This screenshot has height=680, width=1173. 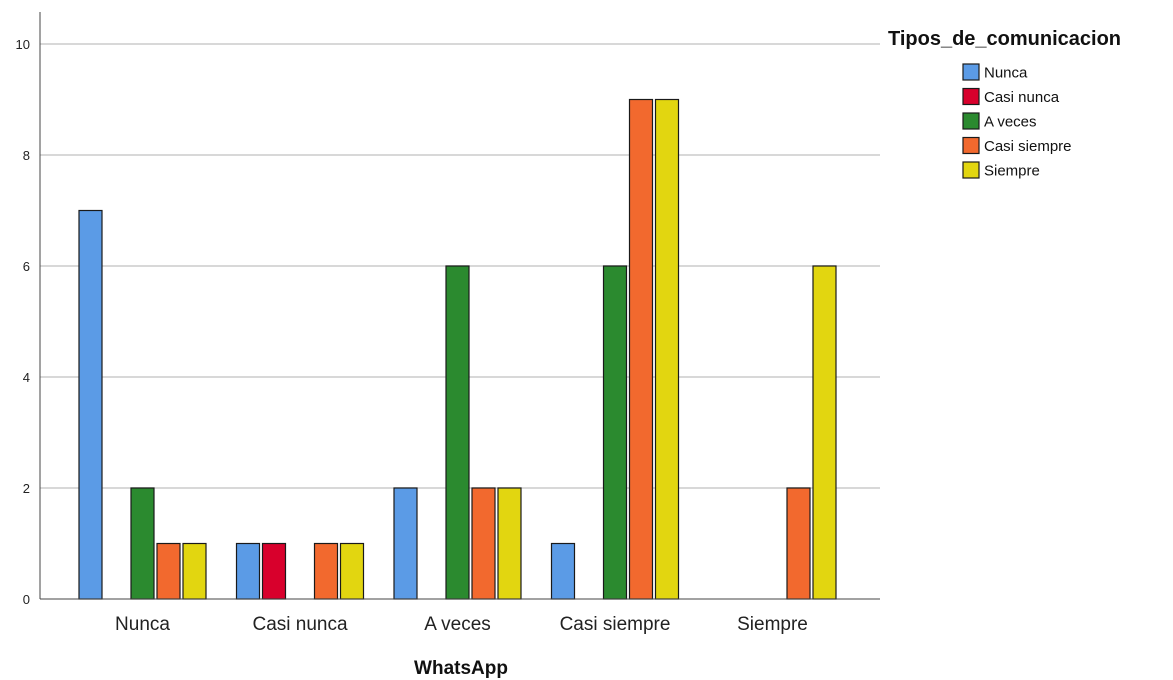 What do you see at coordinates (461, 668) in the screenshot?
I see `x-axis-title: WhatsApp` at bounding box center [461, 668].